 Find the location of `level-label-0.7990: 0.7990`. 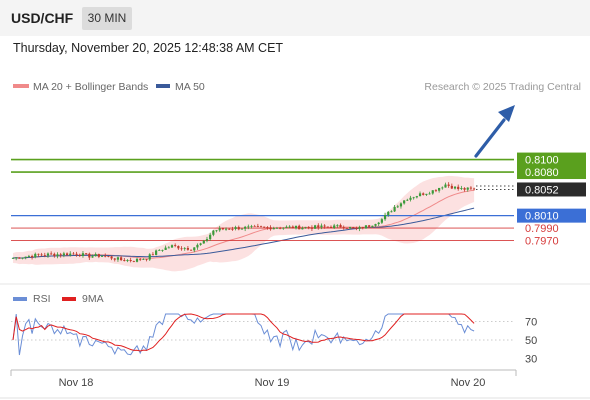

level-label-0.7990: 0.7990 is located at coordinates (542, 229).